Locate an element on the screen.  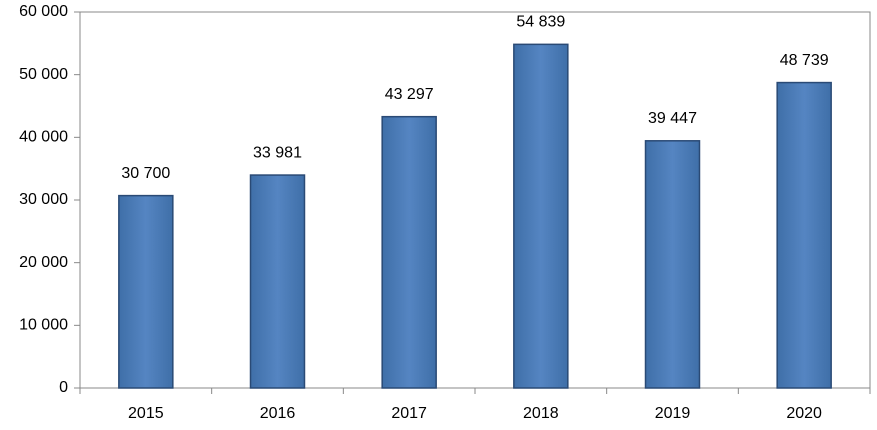
value-label: 39 447 is located at coordinates (672, 118).